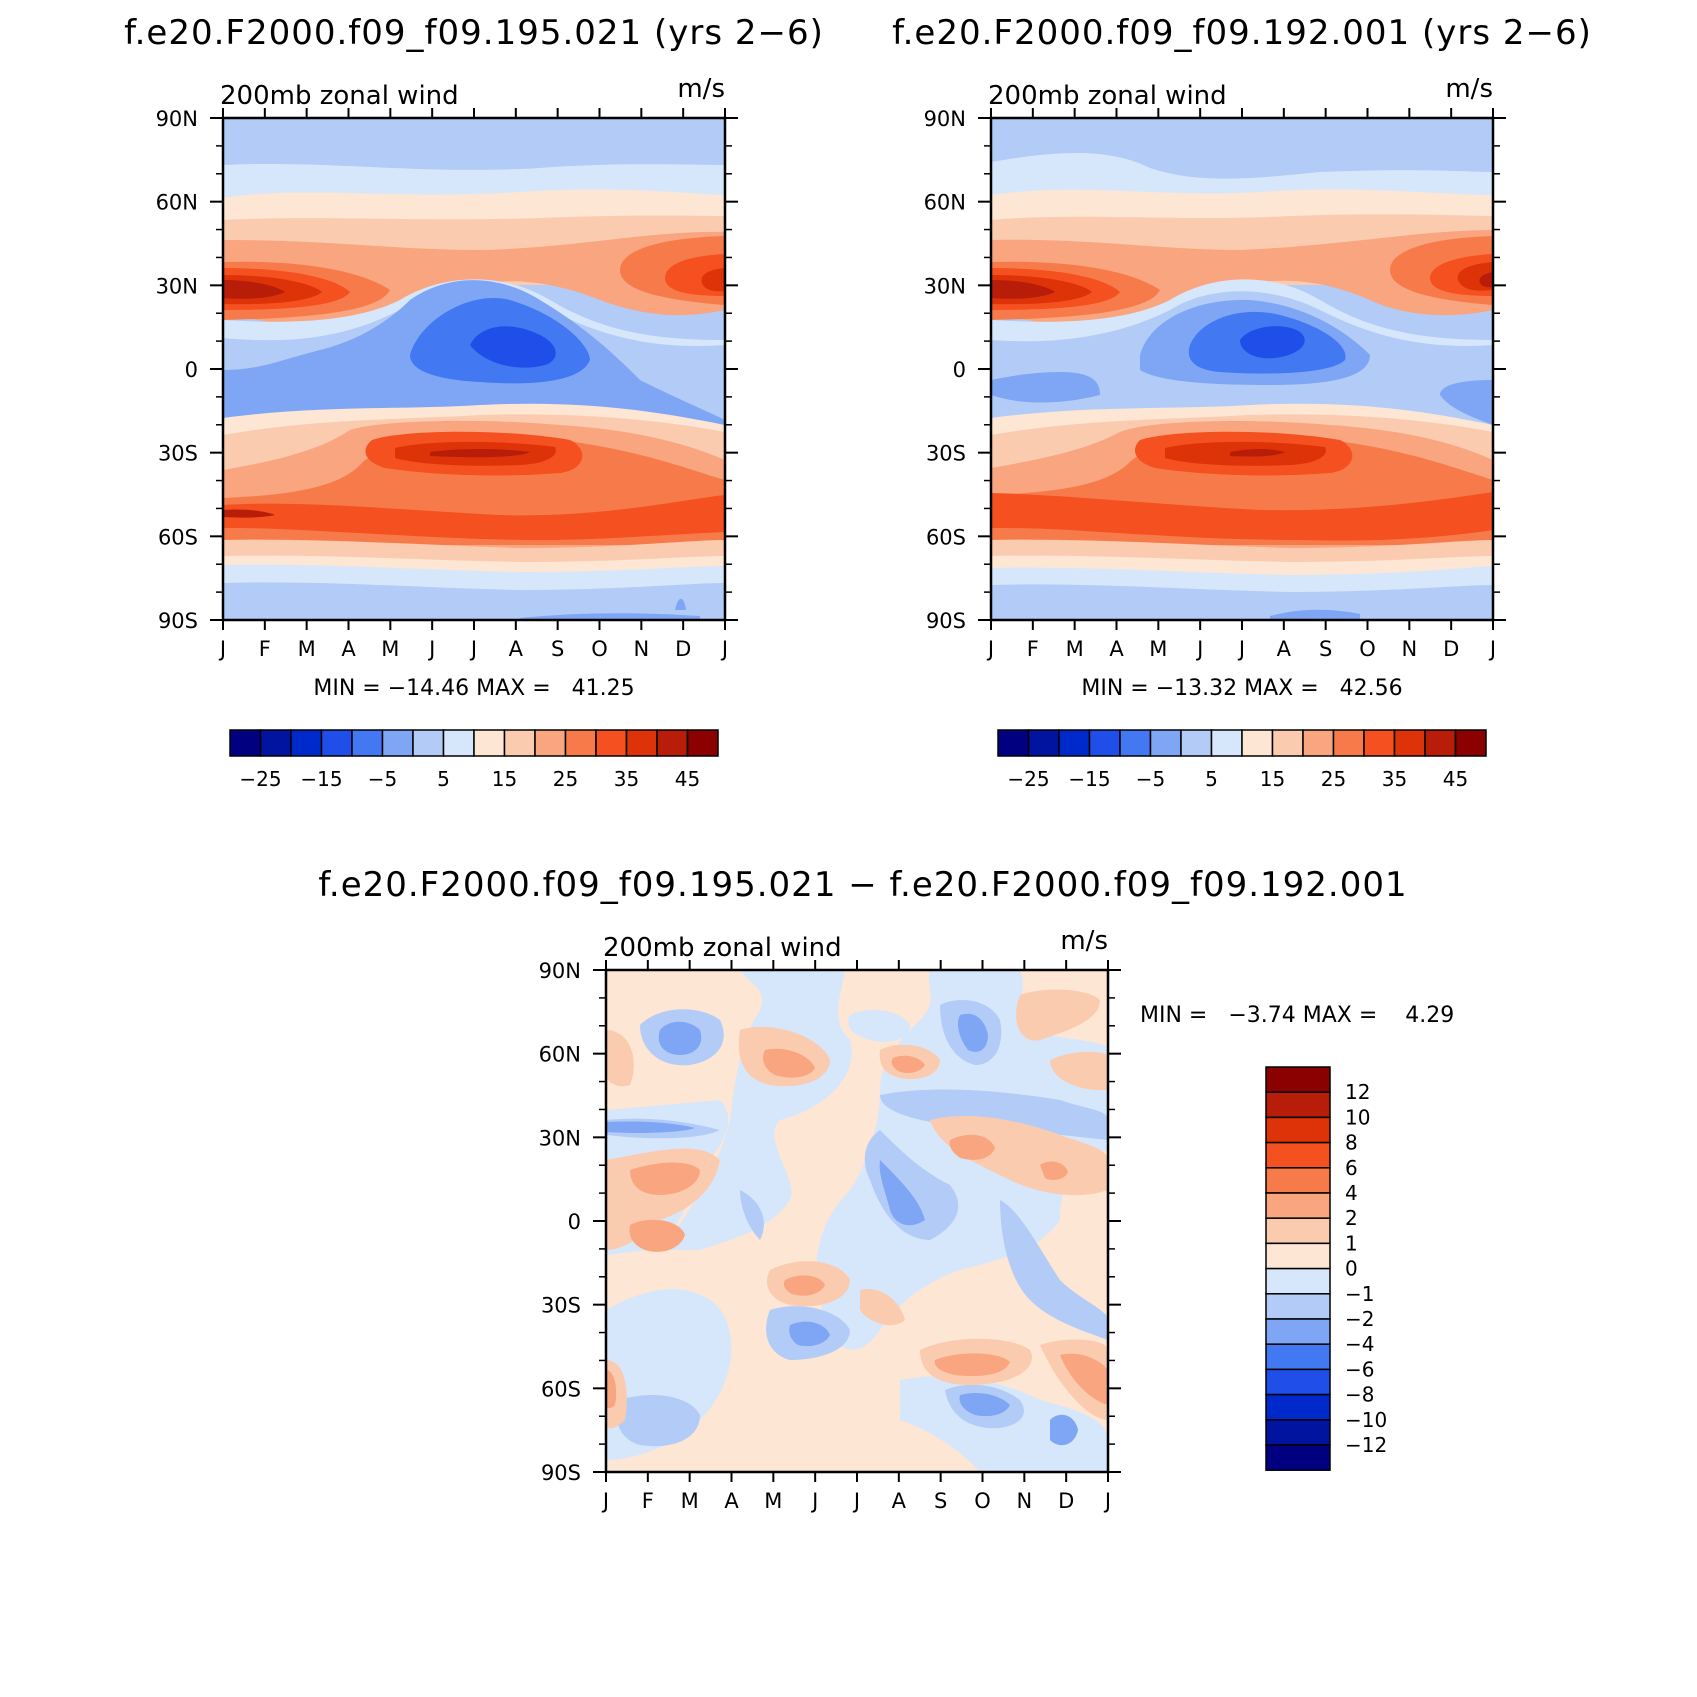  I want to click on colorbar-label: −6, so click(1359, 1369).